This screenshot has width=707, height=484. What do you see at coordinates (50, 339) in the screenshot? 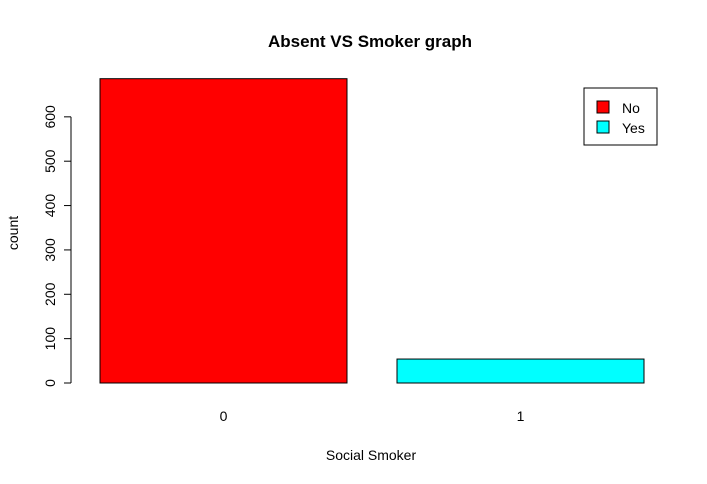
I see `y-tick-label: 100` at bounding box center [50, 339].